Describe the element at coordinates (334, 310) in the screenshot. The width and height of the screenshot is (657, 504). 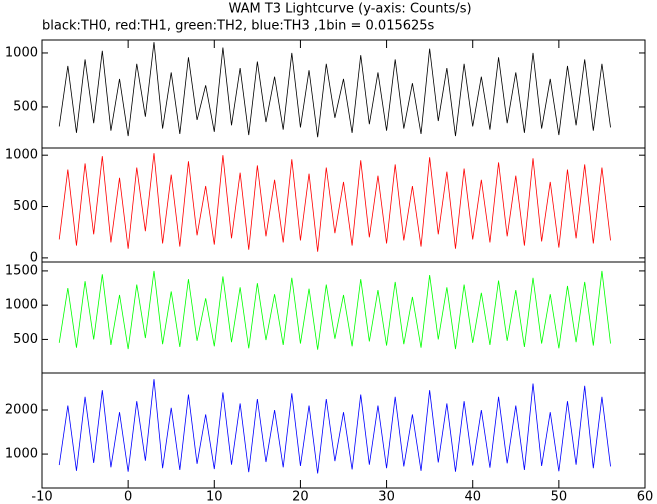
I see `series-line` at that location.